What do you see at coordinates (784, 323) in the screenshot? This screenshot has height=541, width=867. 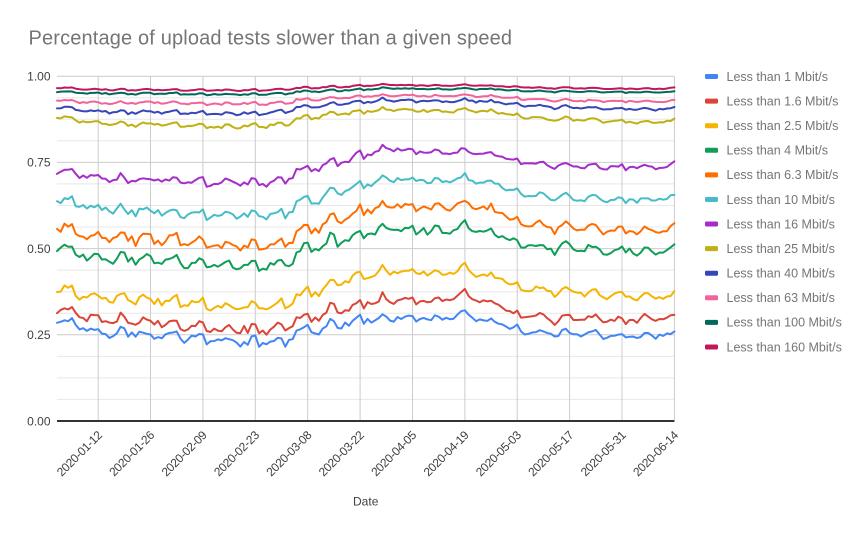 I see `svg-text: Less than 100 Mbit/s` at bounding box center [784, 323].